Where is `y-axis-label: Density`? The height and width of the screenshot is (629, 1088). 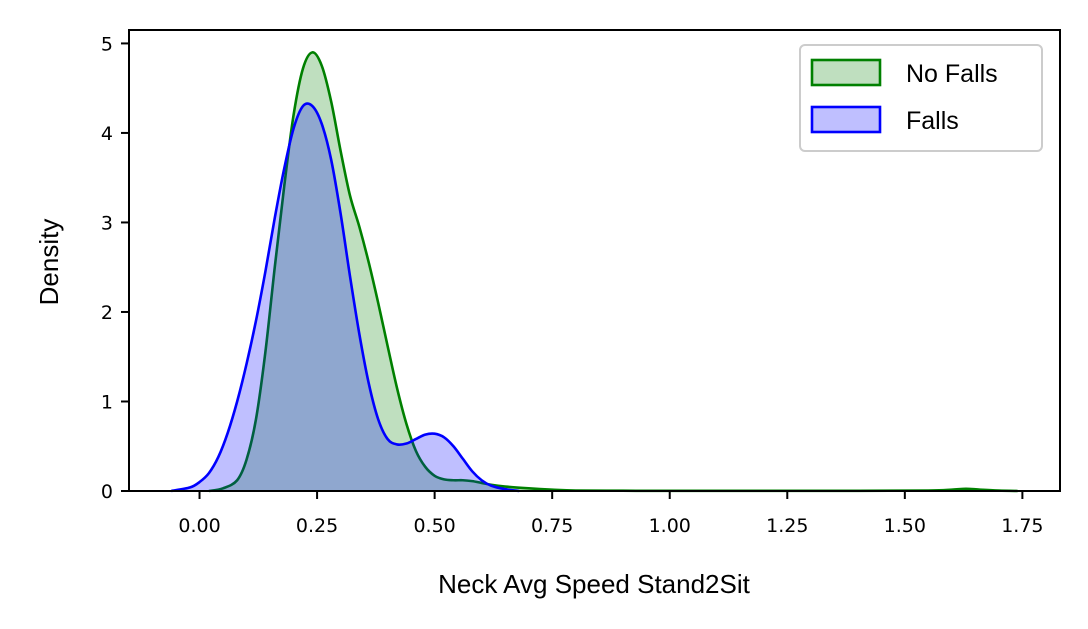
y-axis-label: Density is located at coordinates (49, 262).